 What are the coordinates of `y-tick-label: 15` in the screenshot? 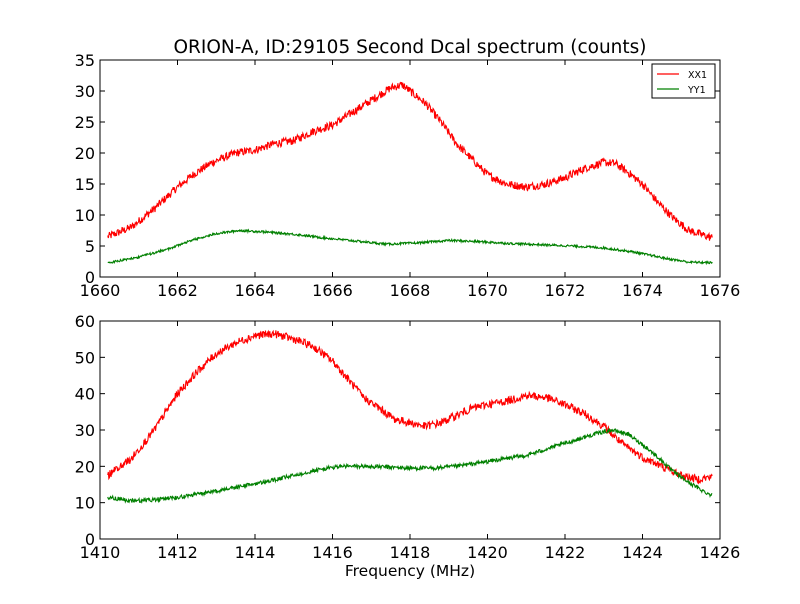 It's located at (85, 184).